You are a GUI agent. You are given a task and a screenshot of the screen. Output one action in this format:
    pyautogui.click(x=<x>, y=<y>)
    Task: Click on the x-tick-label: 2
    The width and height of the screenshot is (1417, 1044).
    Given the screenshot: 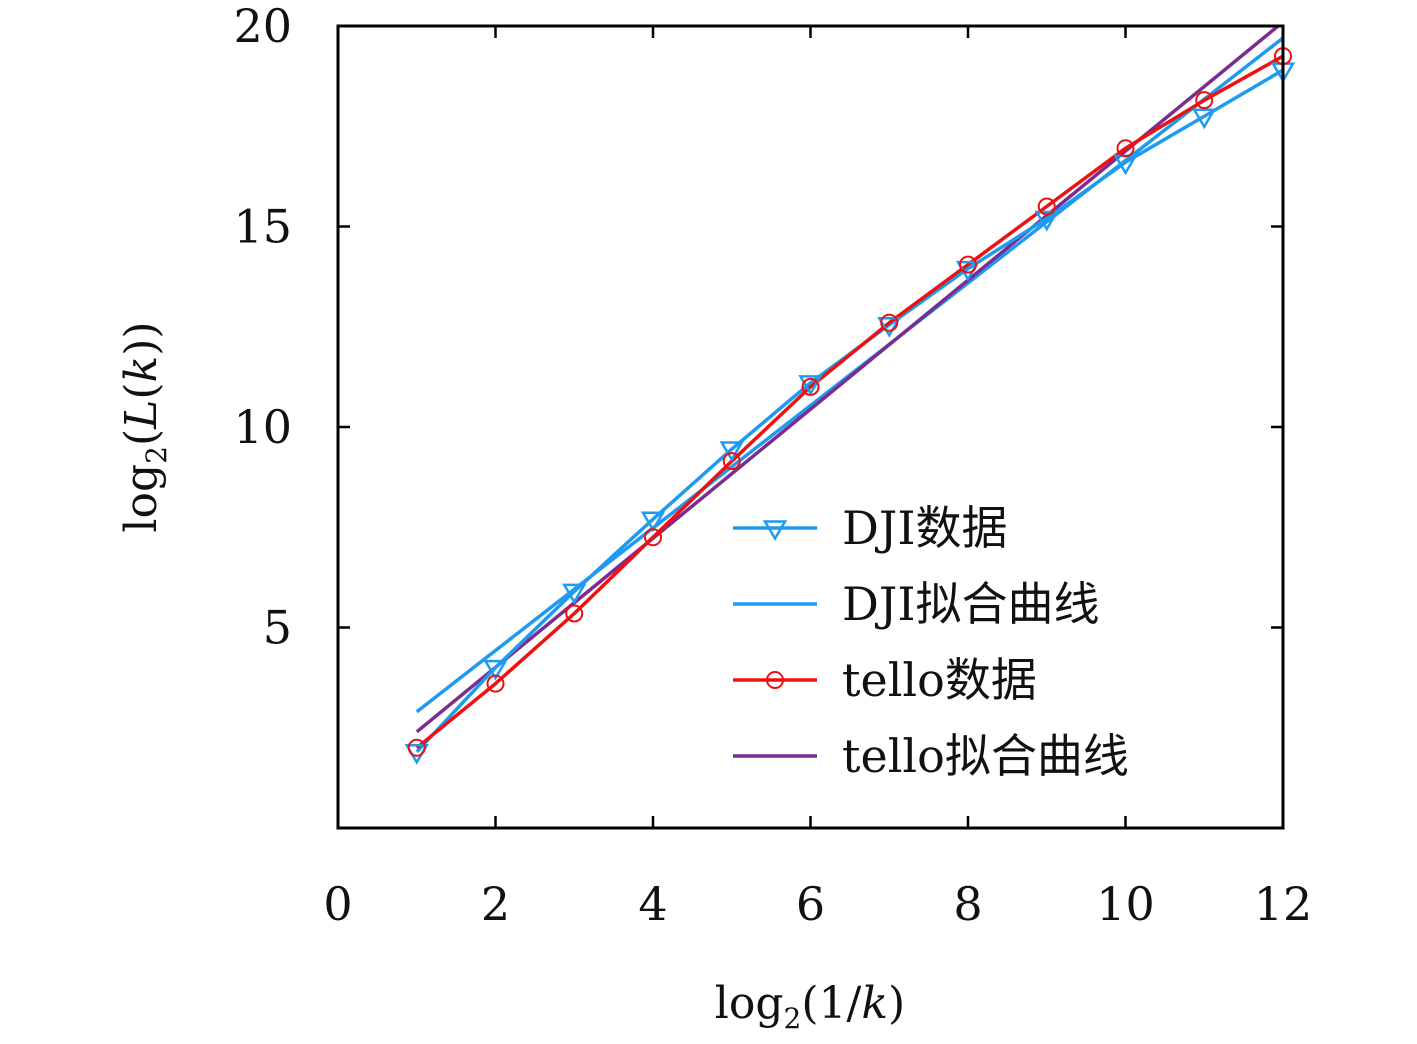 What is the action you would take?
    pyautogui.click(x=495, y=904)
    